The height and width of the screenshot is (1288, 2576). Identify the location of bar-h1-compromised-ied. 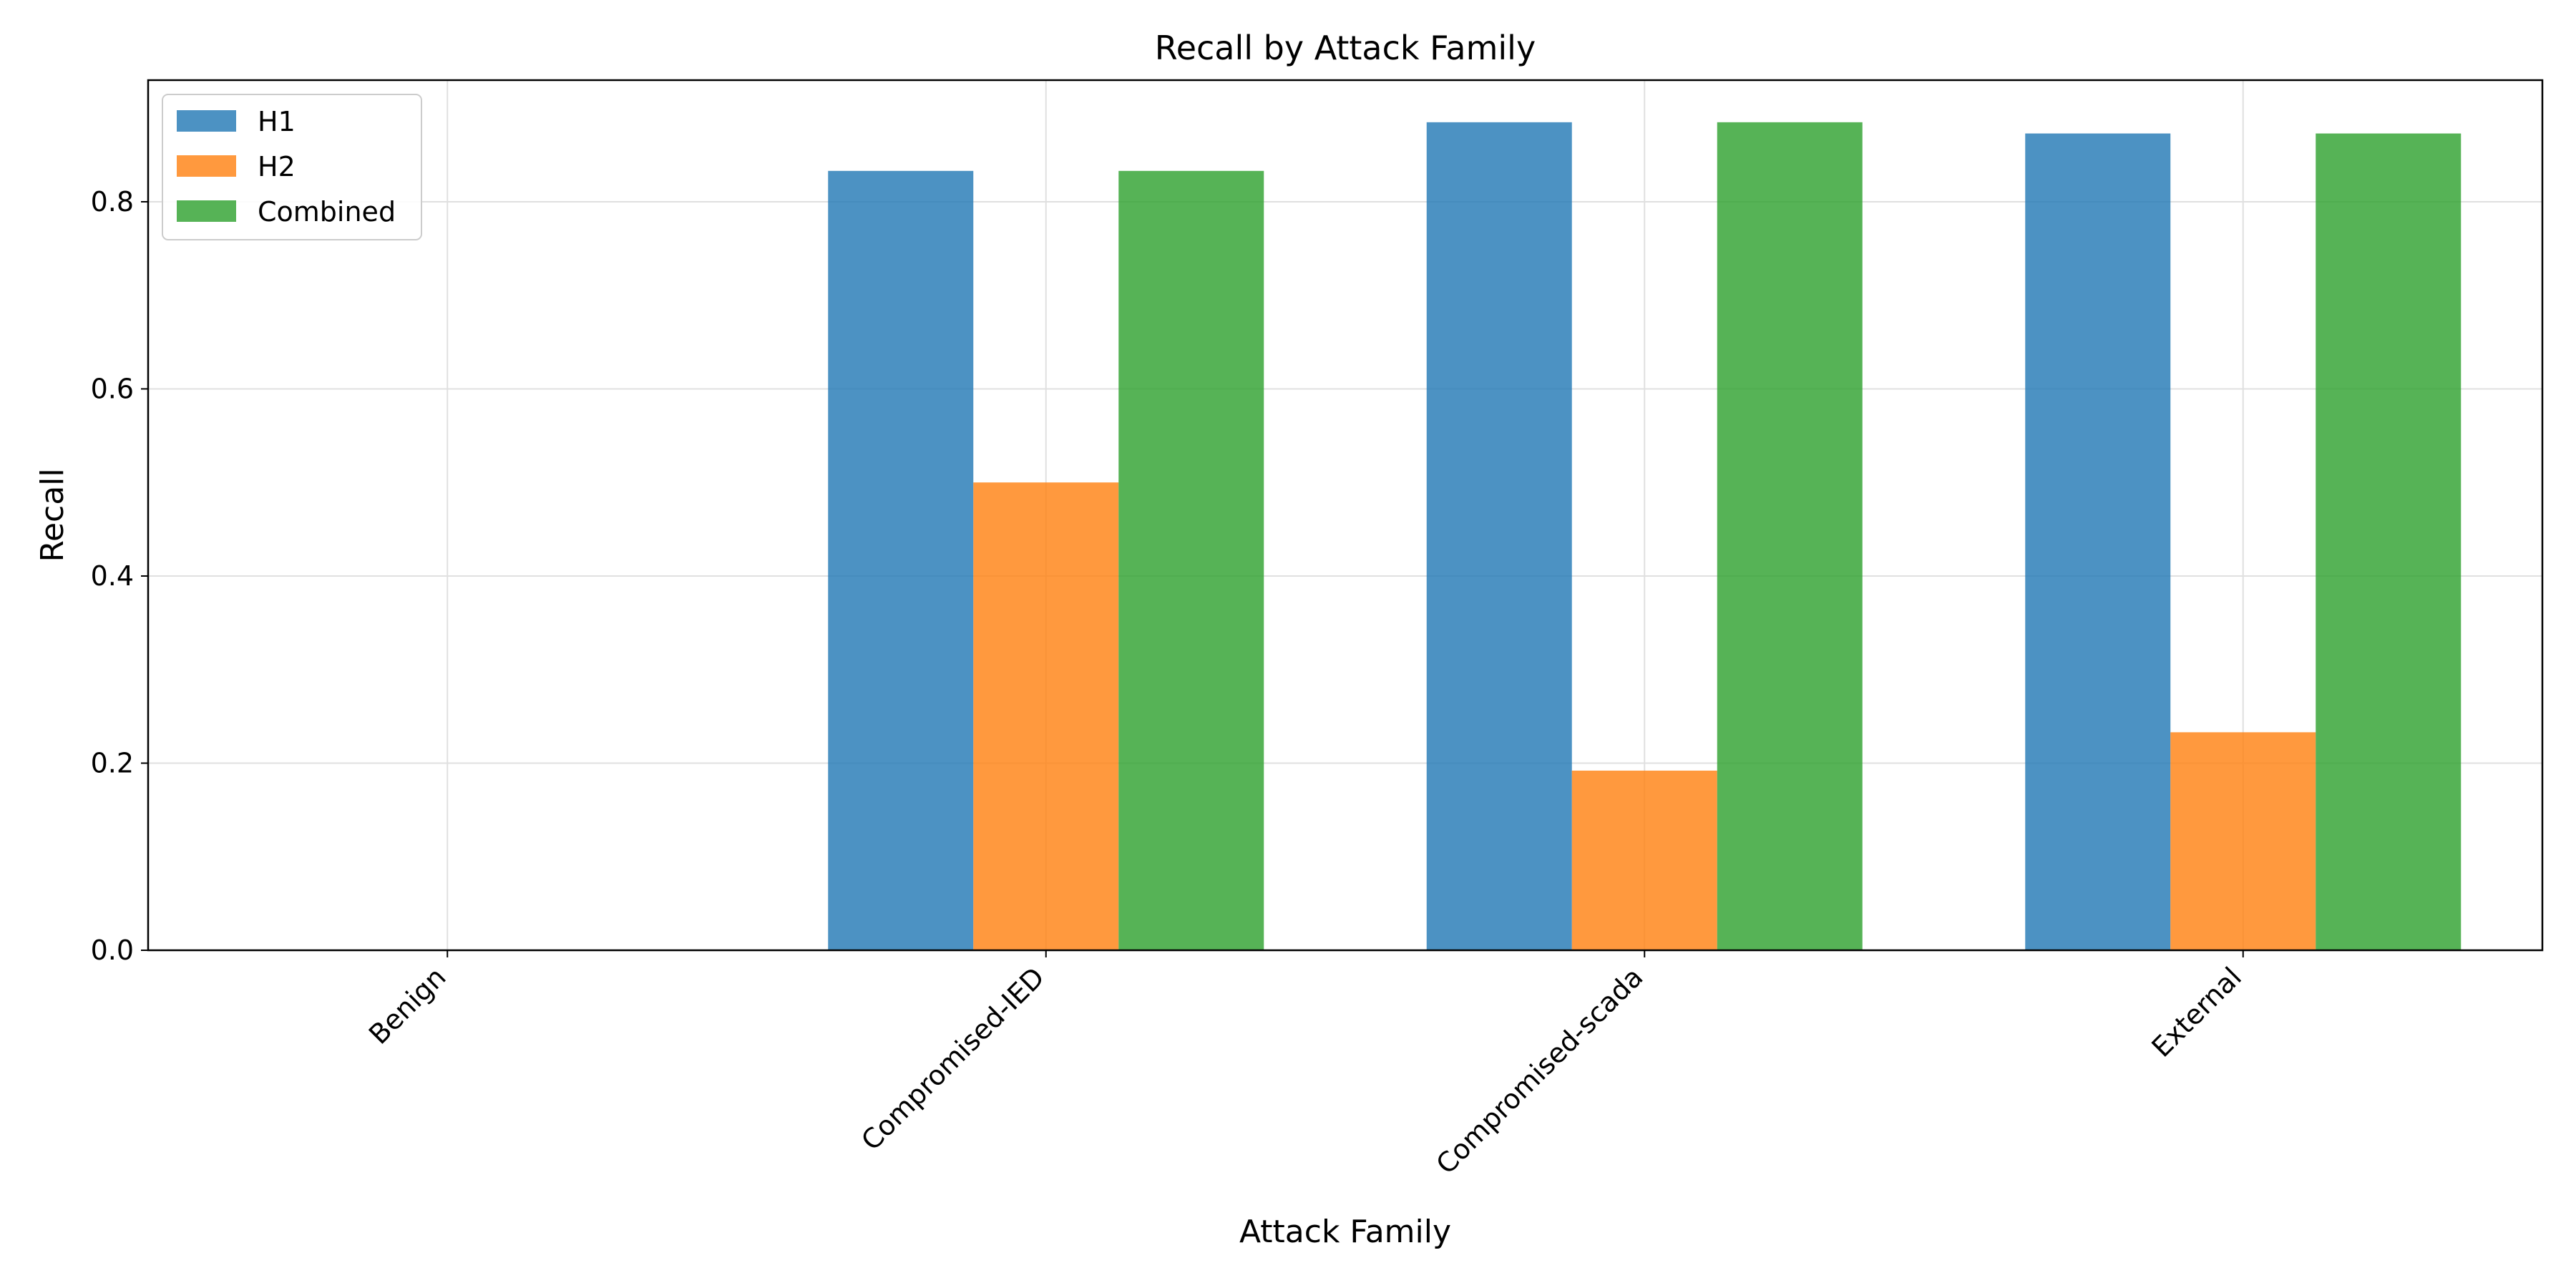
(901, 560).